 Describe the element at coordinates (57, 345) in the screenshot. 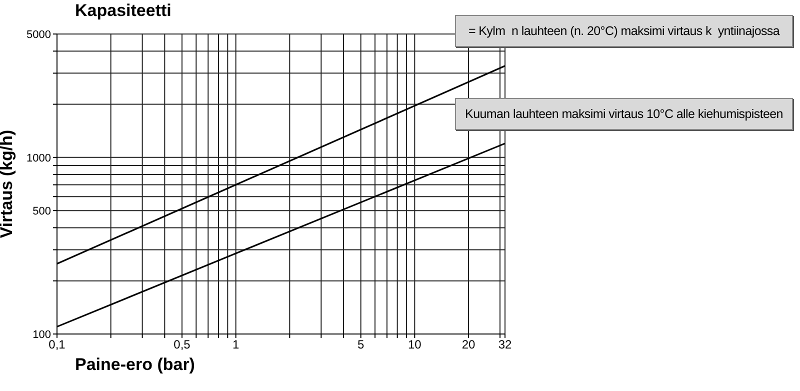

I see `x-tick-label: 0,1` at that location.